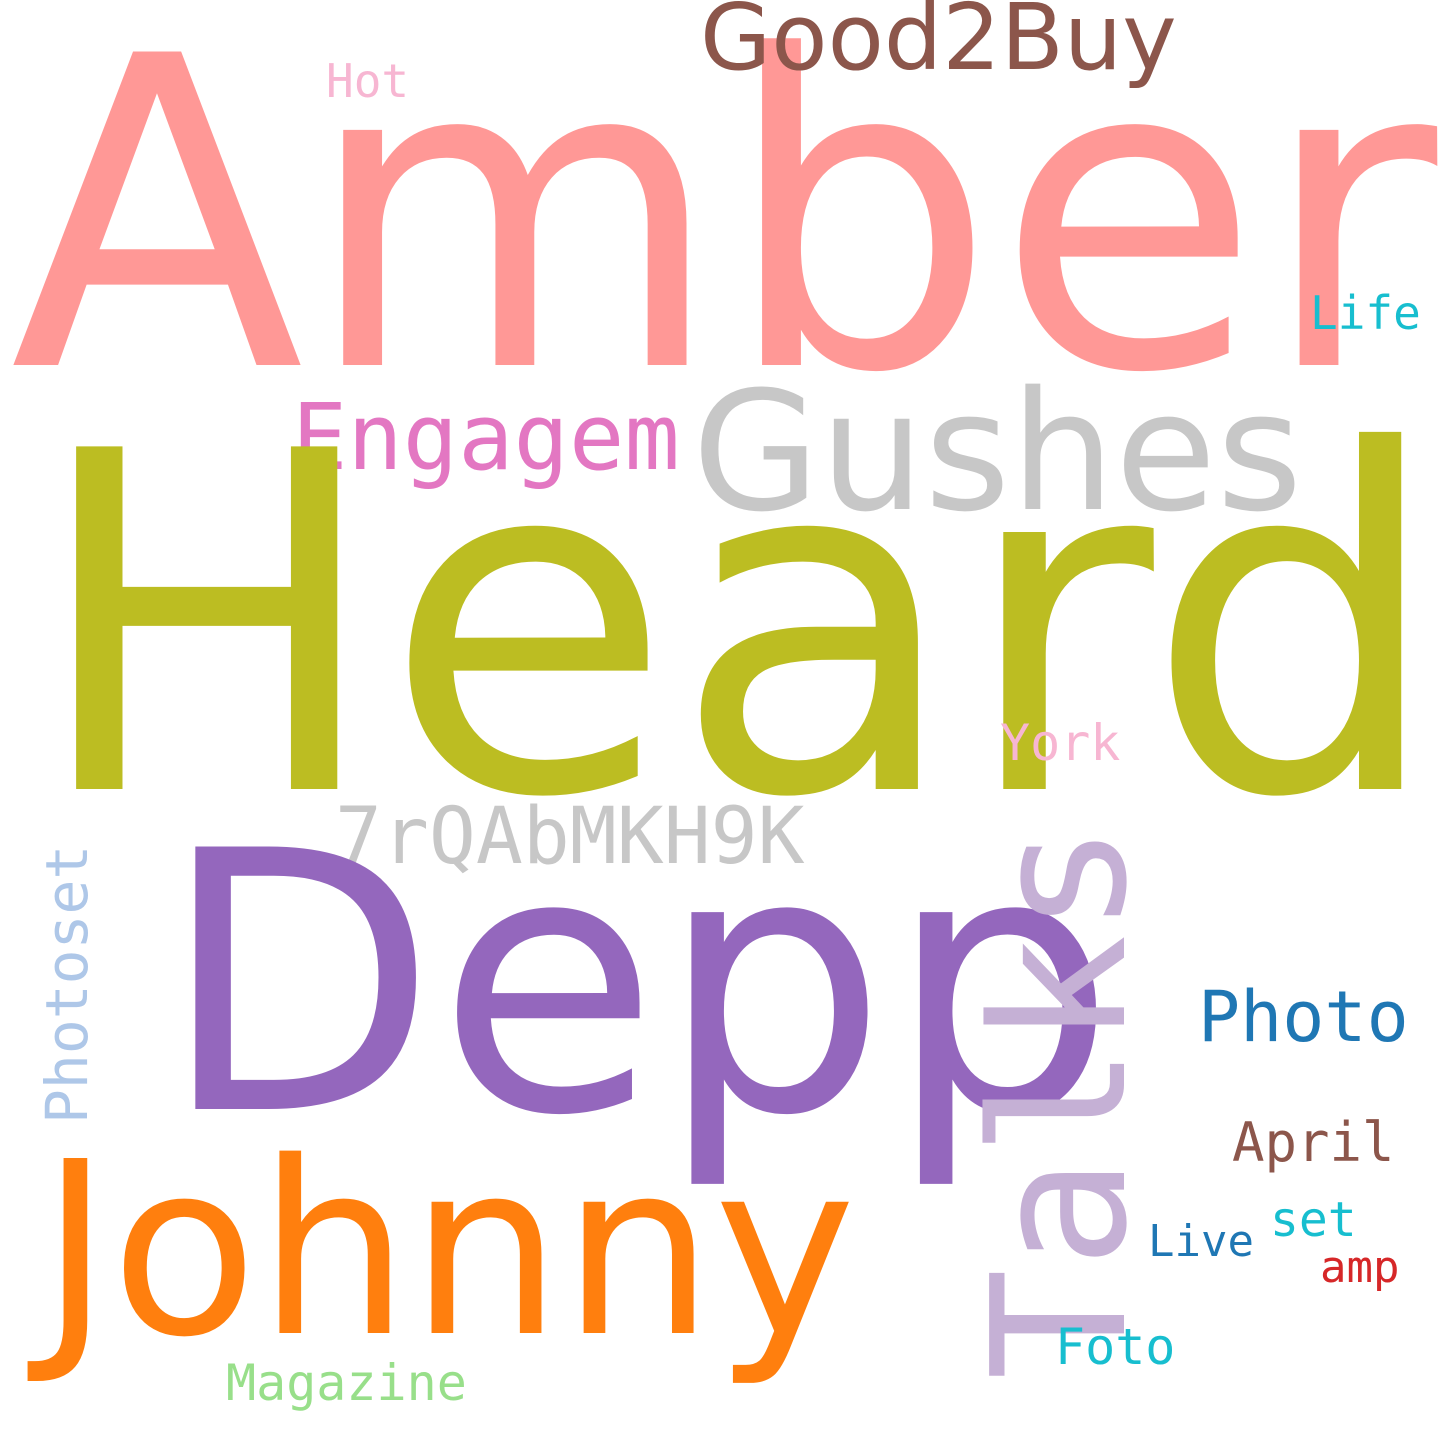 The image size is (1440, 1440). What do you see at coordinates (938, 45) in the screenshot?
I see `word-good2buy: Good2Buy` at bounding box center [938, 45].